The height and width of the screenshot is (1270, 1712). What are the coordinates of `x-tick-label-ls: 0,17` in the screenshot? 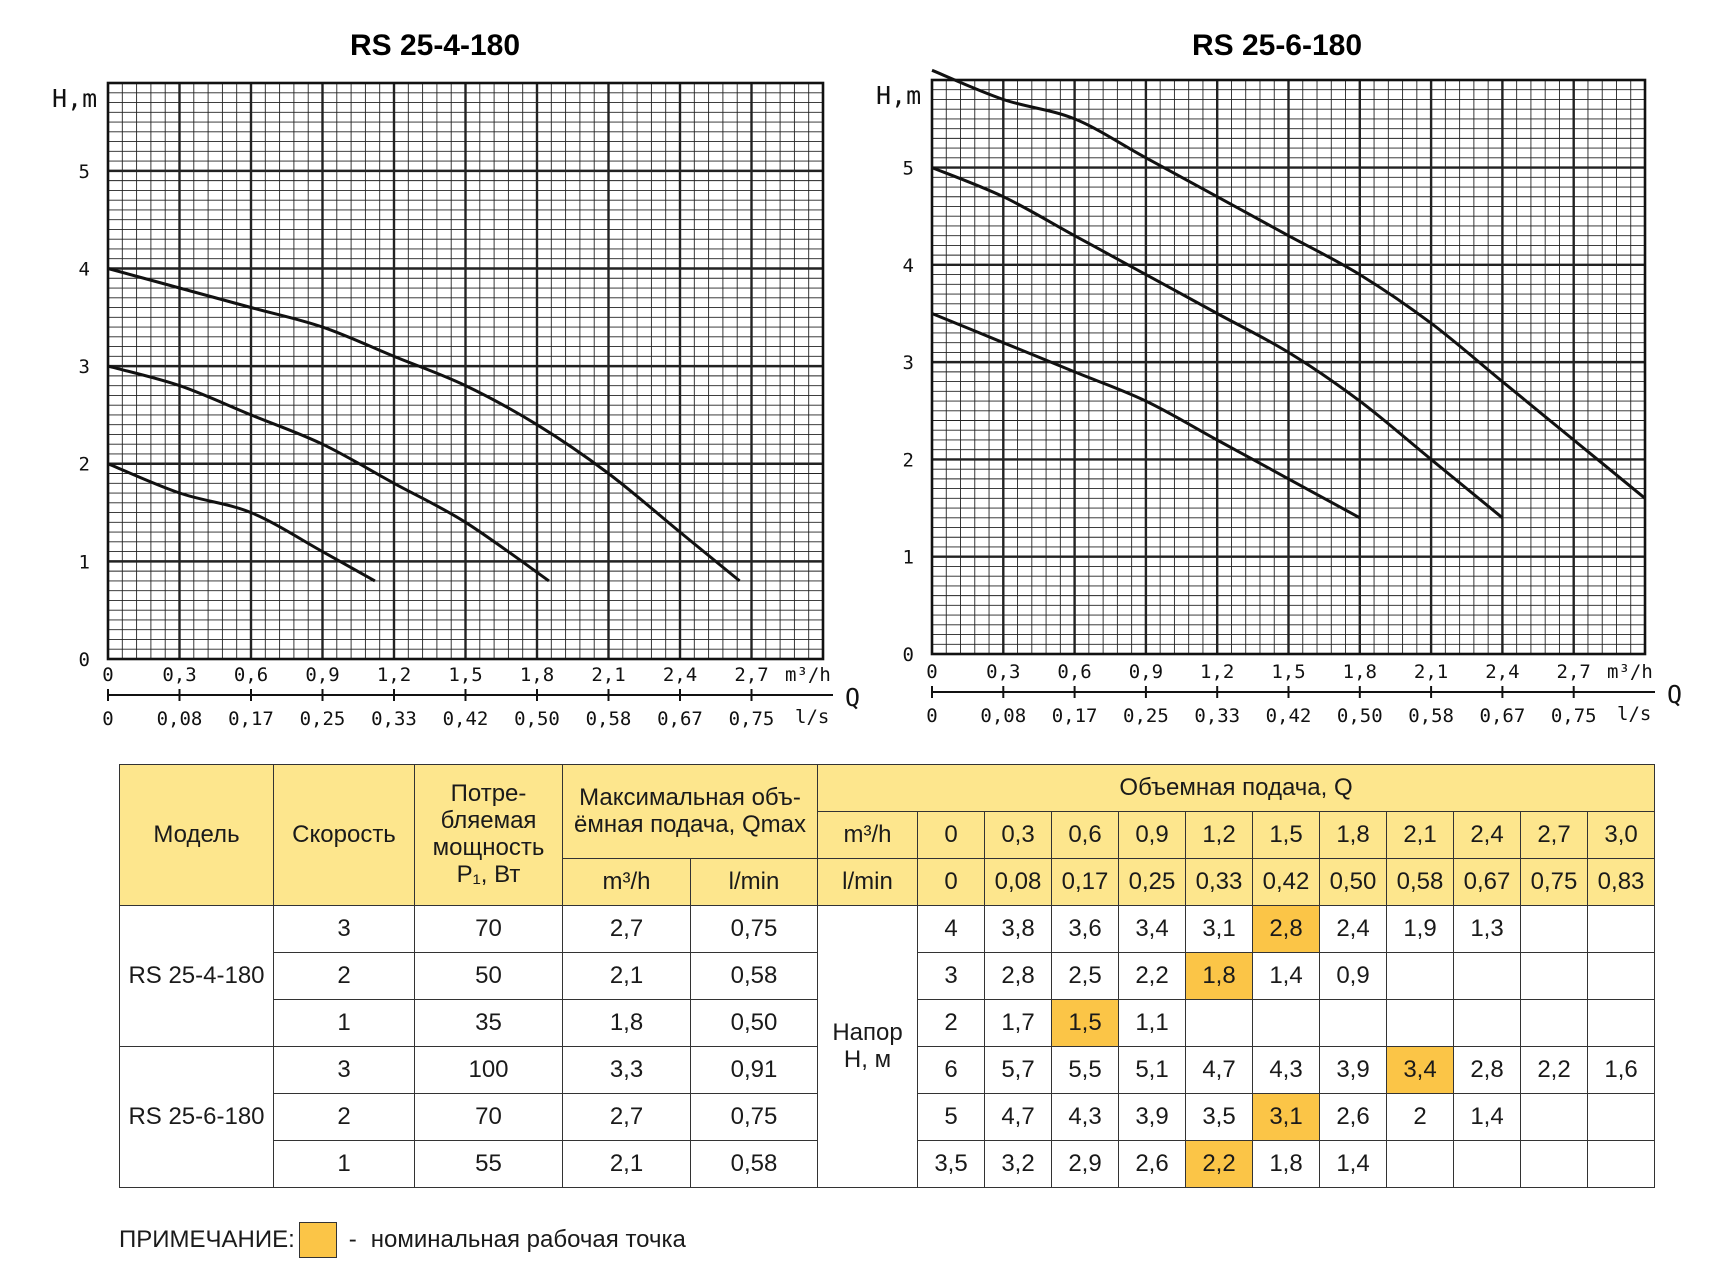 It's located at (251, 719).